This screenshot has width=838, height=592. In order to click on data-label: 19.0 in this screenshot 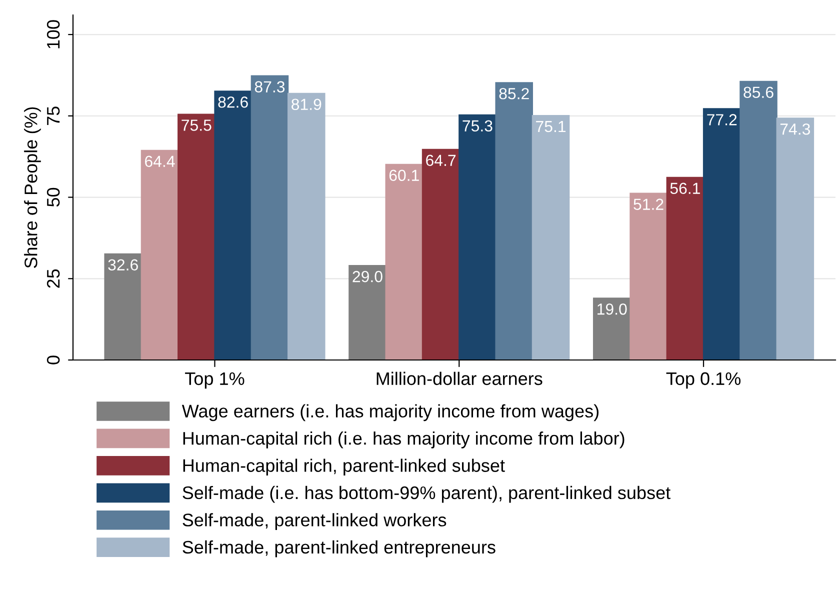, I will do `click(612, 309)`.